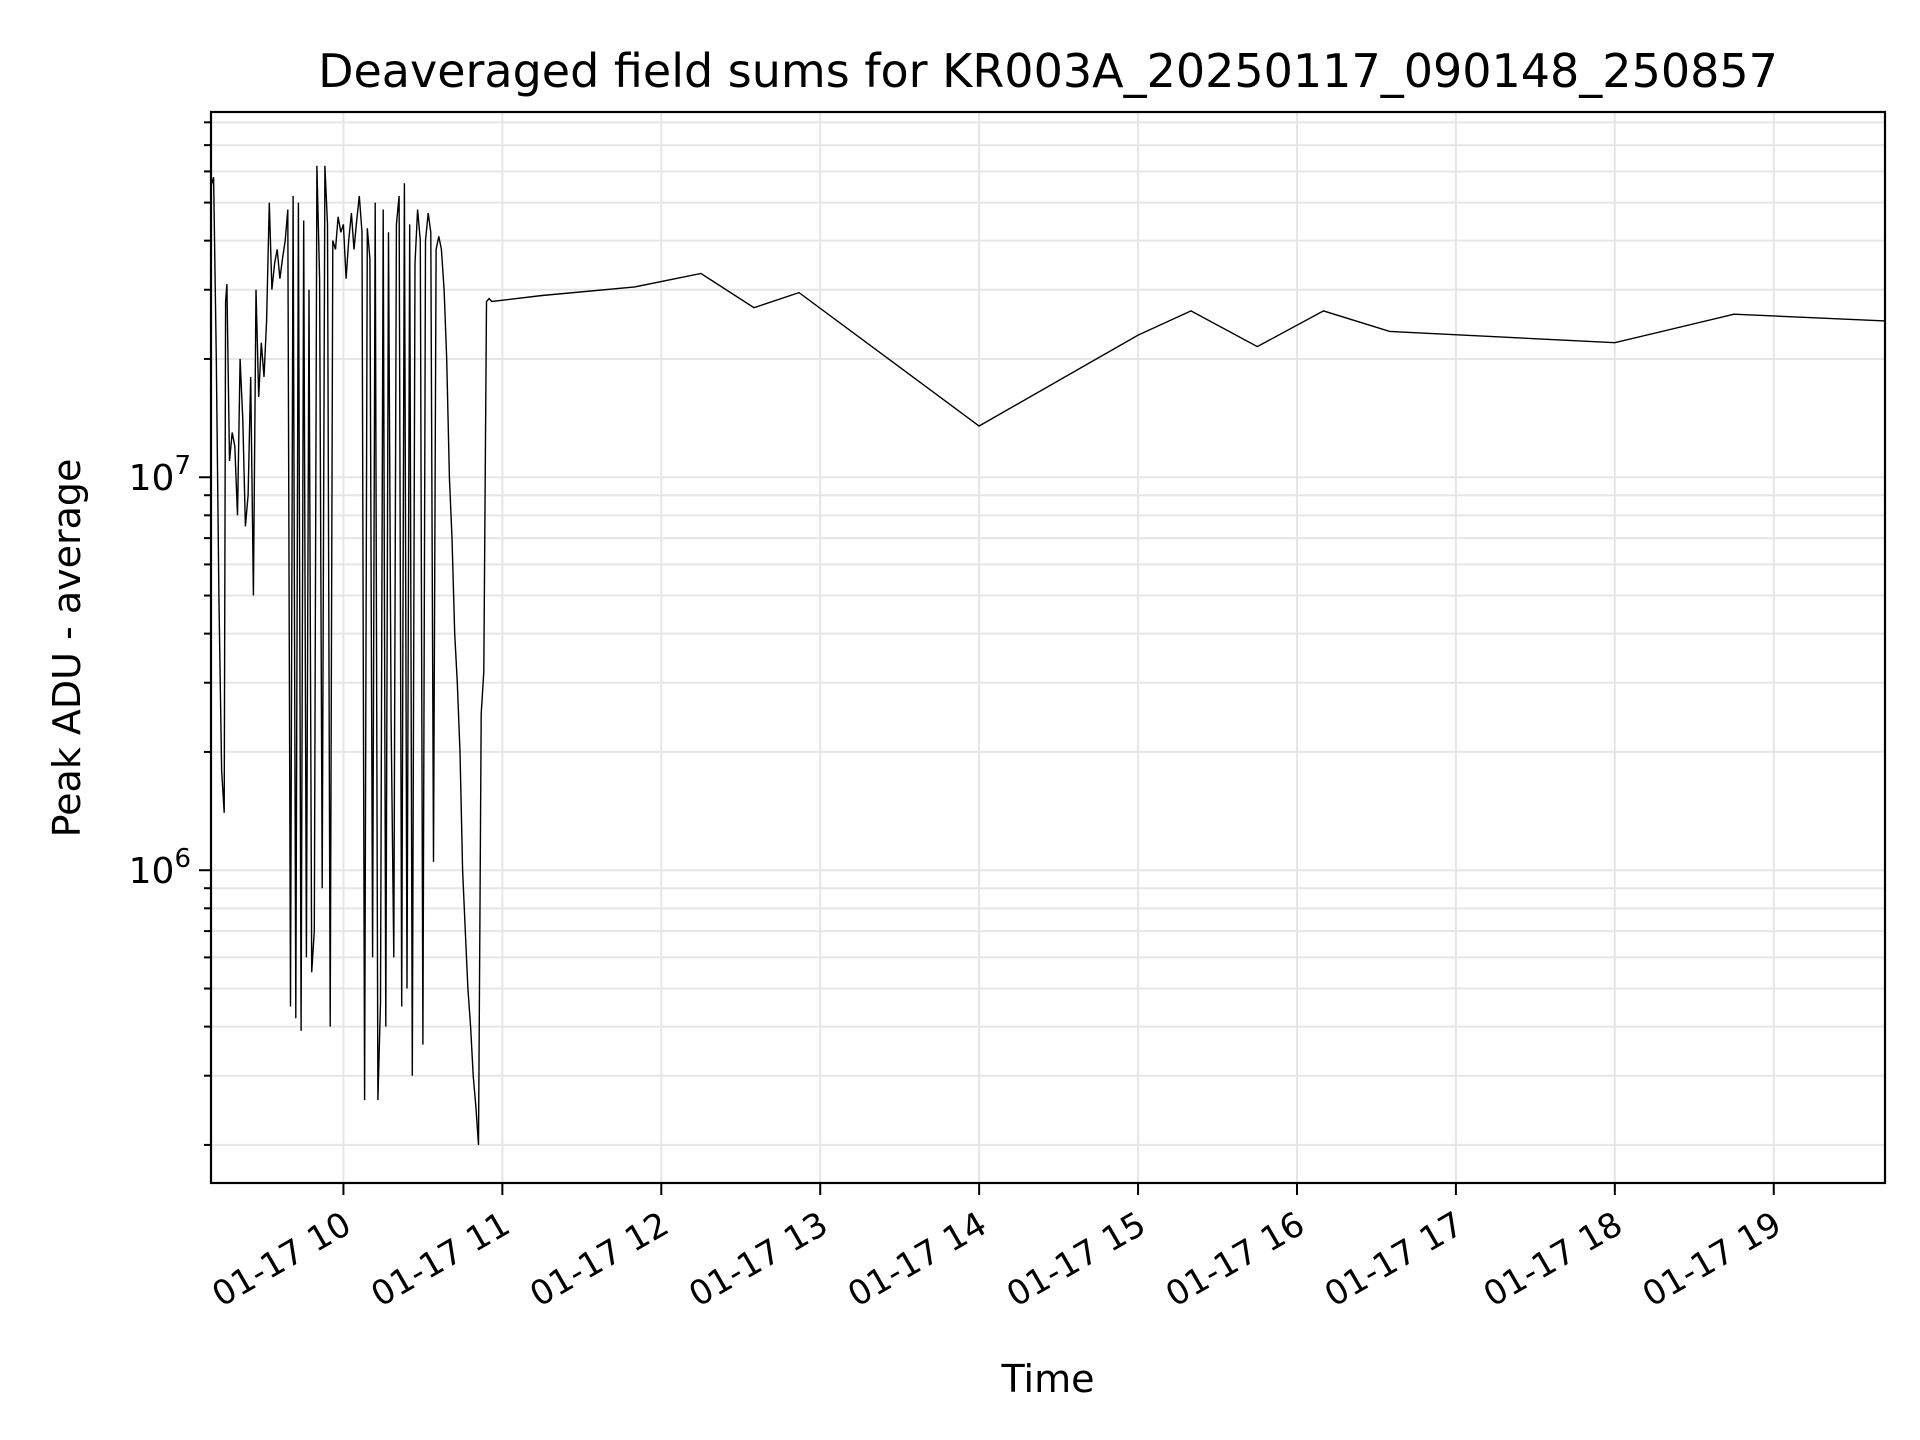 The image size is (1920, 1440). Describe the element at coordinates (1048, 1379) in the screenshot. I see `x-axis-label: Time` at that location.